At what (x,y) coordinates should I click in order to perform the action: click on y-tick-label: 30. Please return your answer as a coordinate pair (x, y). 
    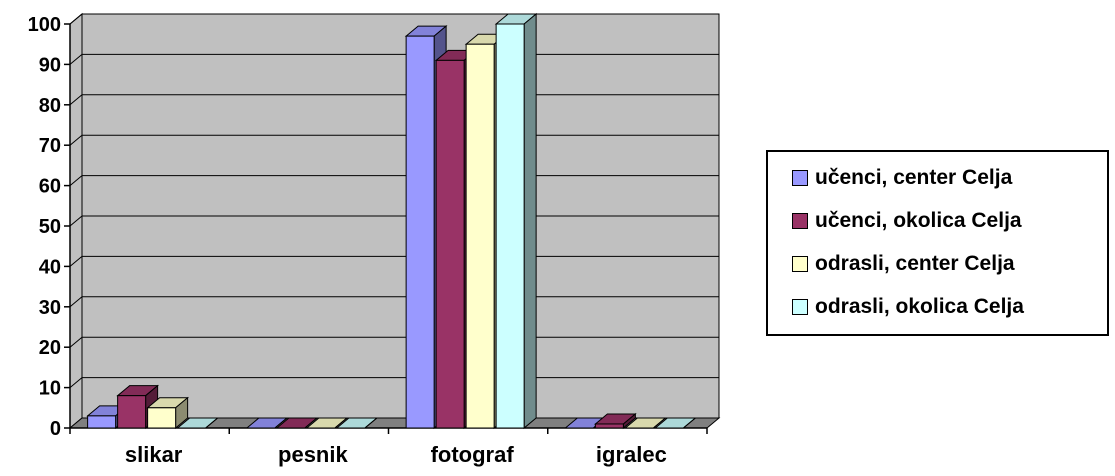
    Looking at the image, I should click on (50, 308).